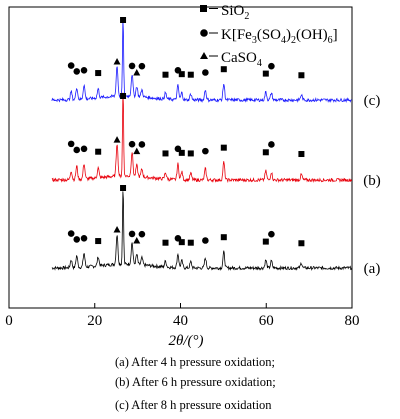 The height and width of the screenshot is (419, 400). What do you see at coordinates (94, 321) in the screenshot?
I see `x-tick-label: 20` at bounding box center [94, 321].